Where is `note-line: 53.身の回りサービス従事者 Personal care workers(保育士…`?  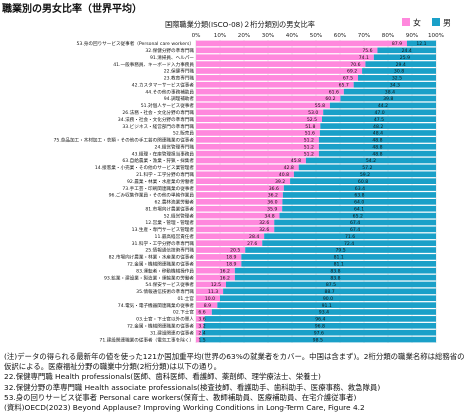
note-line: 53.身の回りサービス従事者 Personal care workers(保育士… is located at coordinates (180, 397).